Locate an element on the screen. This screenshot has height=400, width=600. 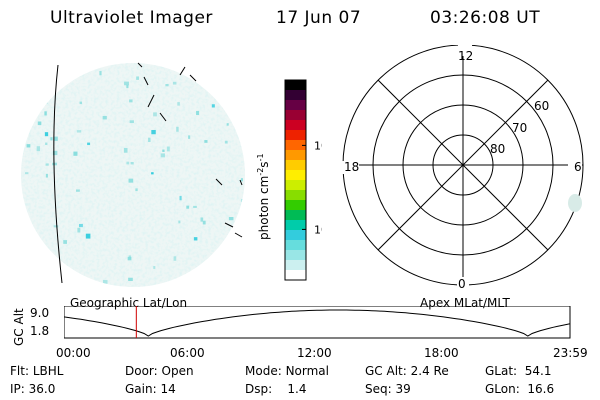
color-scale-exp2: -1 is located at coordinates (260, 157).